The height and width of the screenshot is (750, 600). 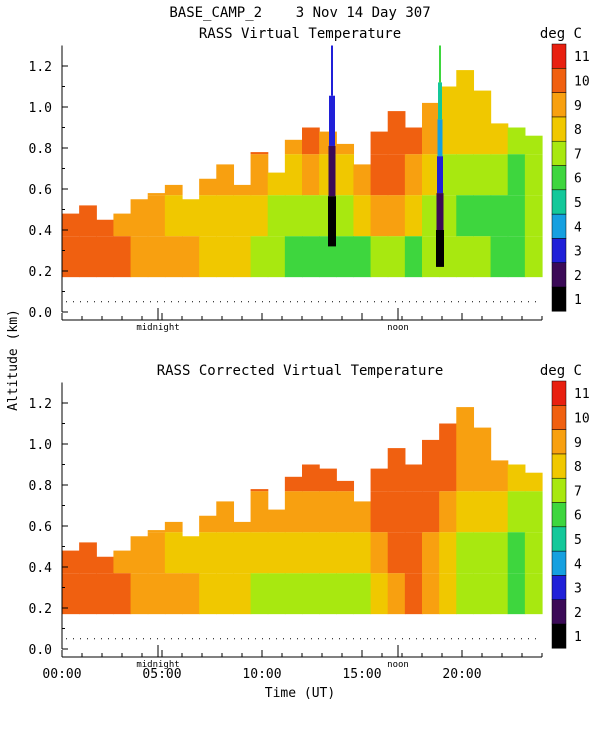 What do you see at coordinates (299, 13) in the screenshot?
I see `figure-title: BASE_CAMP_2 3 Nov 14 Day 307` at bounding box center [299, 13].